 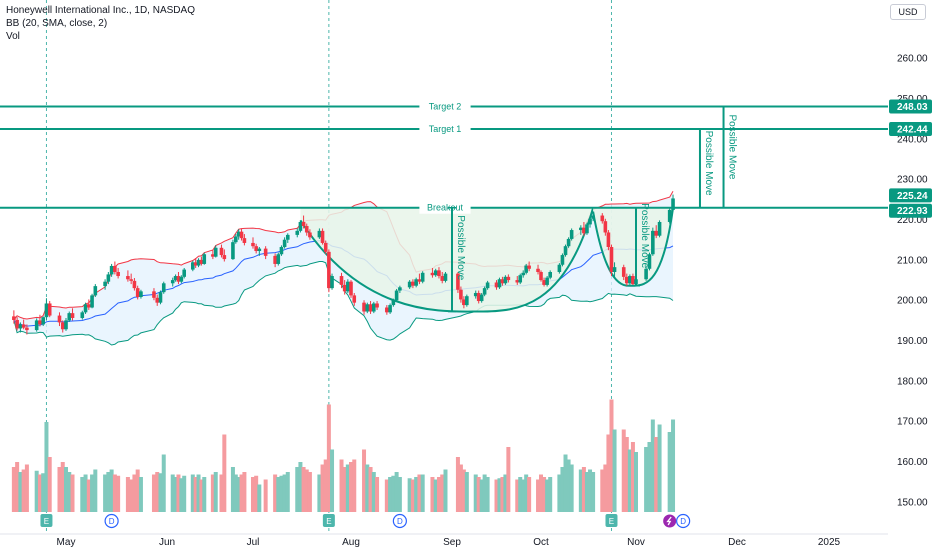 I want to click on time-tick-label: Jun, so click(x=167, y=542).